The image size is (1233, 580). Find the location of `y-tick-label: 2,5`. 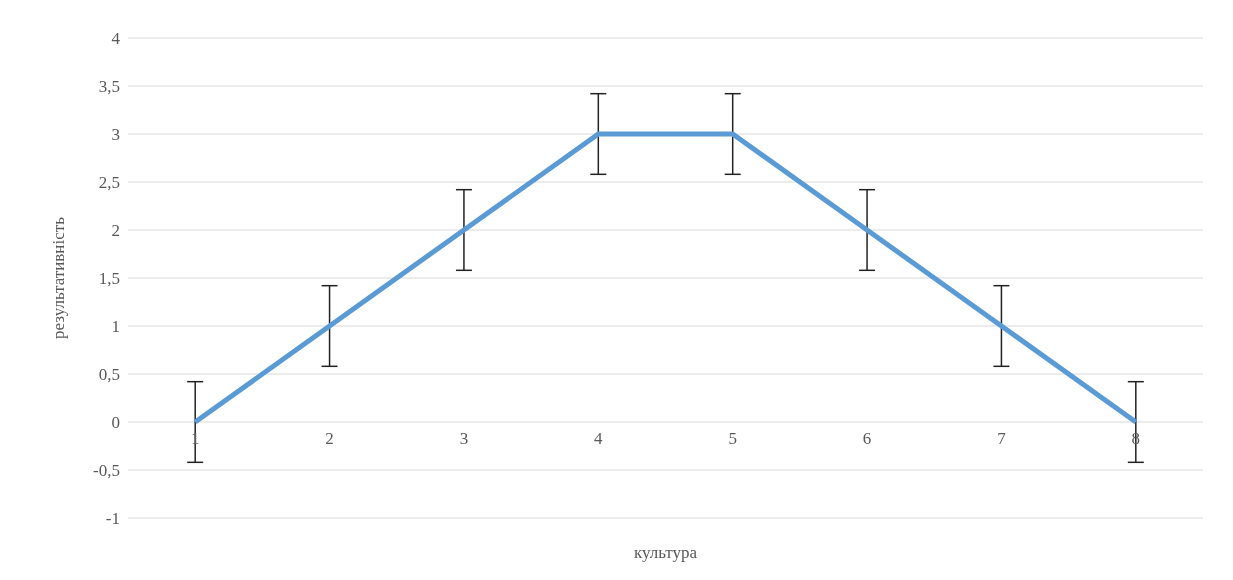

y-tick-label: 2,5 is located at coordinates (109, 183).